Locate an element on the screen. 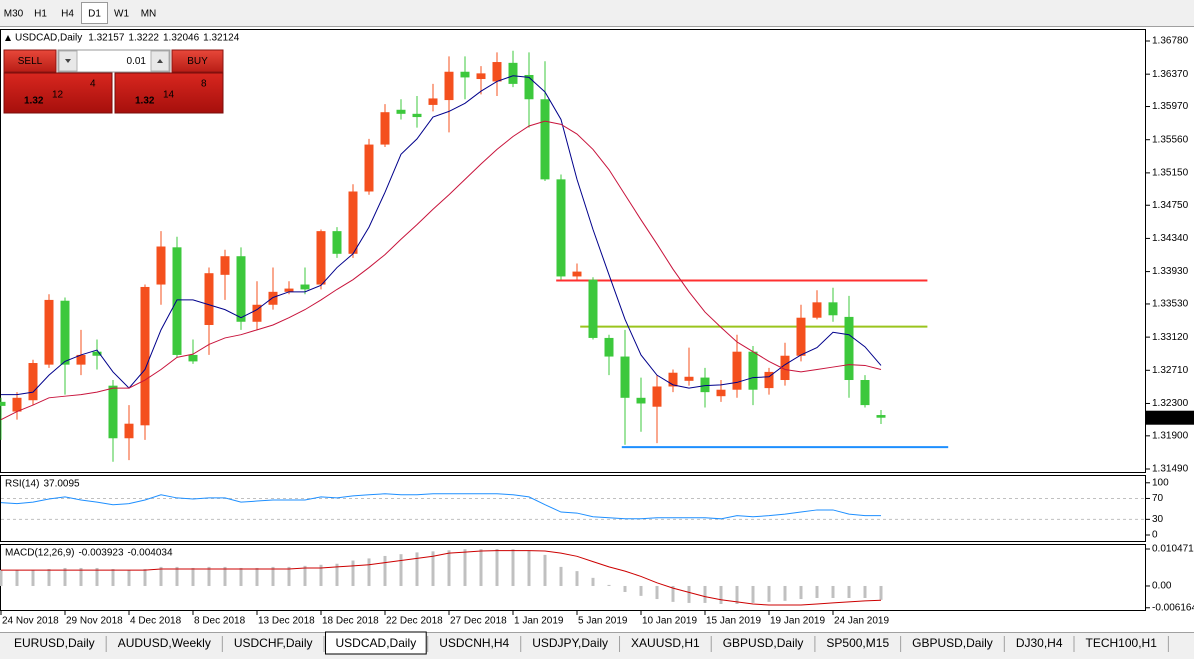 Image resolution: width=1194 pixels, height=659 pixels. y-tick-label: 30 is located at coordinates (1158, 519).